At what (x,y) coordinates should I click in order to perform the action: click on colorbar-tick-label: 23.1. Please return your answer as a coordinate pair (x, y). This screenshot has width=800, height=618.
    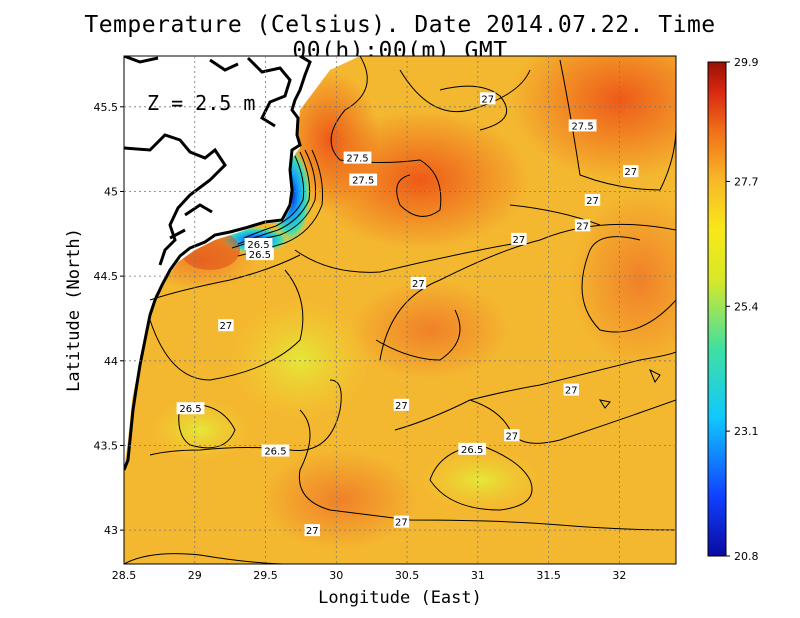
    Looking at the image, I should click on (746, 431).